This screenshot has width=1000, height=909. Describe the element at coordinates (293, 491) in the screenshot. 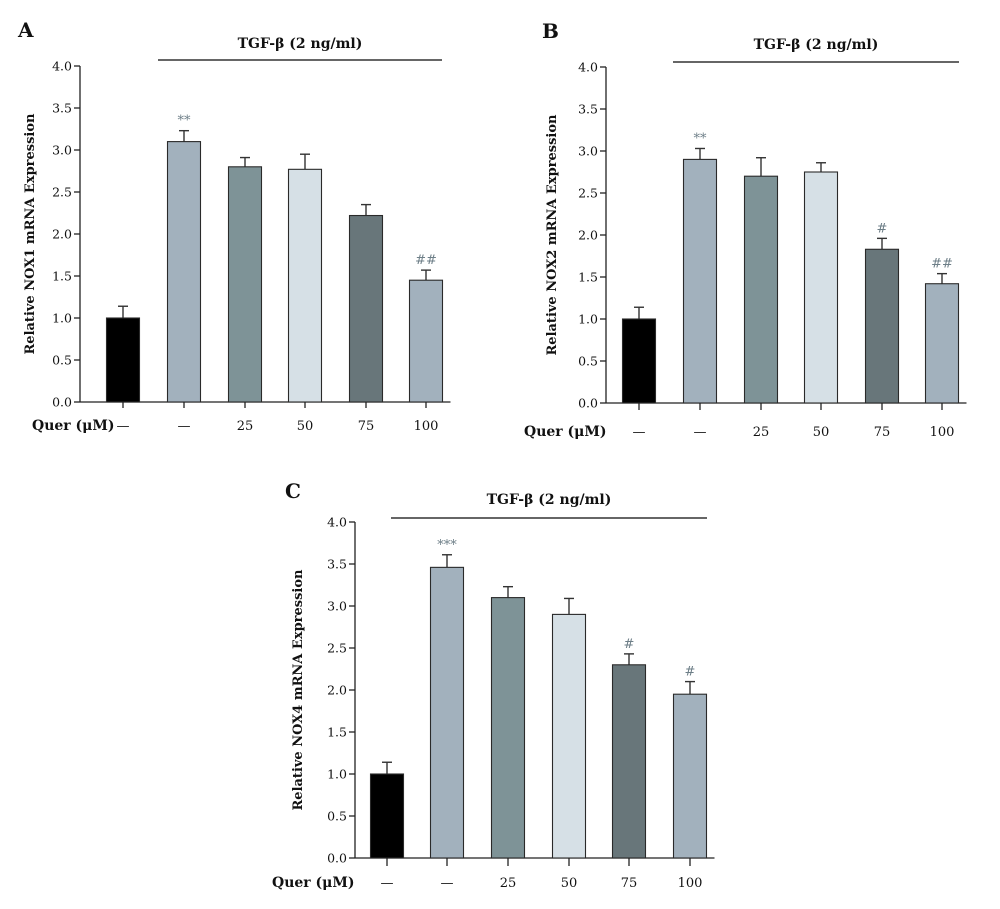

I see `panel-letter: C` at that location.